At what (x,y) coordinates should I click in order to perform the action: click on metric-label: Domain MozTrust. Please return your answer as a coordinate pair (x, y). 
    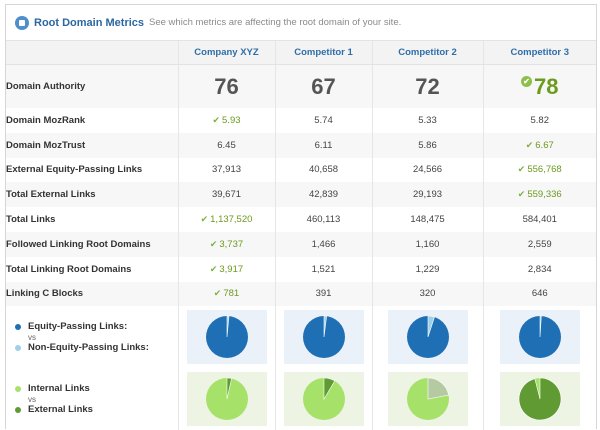
    Looking at the image, I should click on (92, 145).